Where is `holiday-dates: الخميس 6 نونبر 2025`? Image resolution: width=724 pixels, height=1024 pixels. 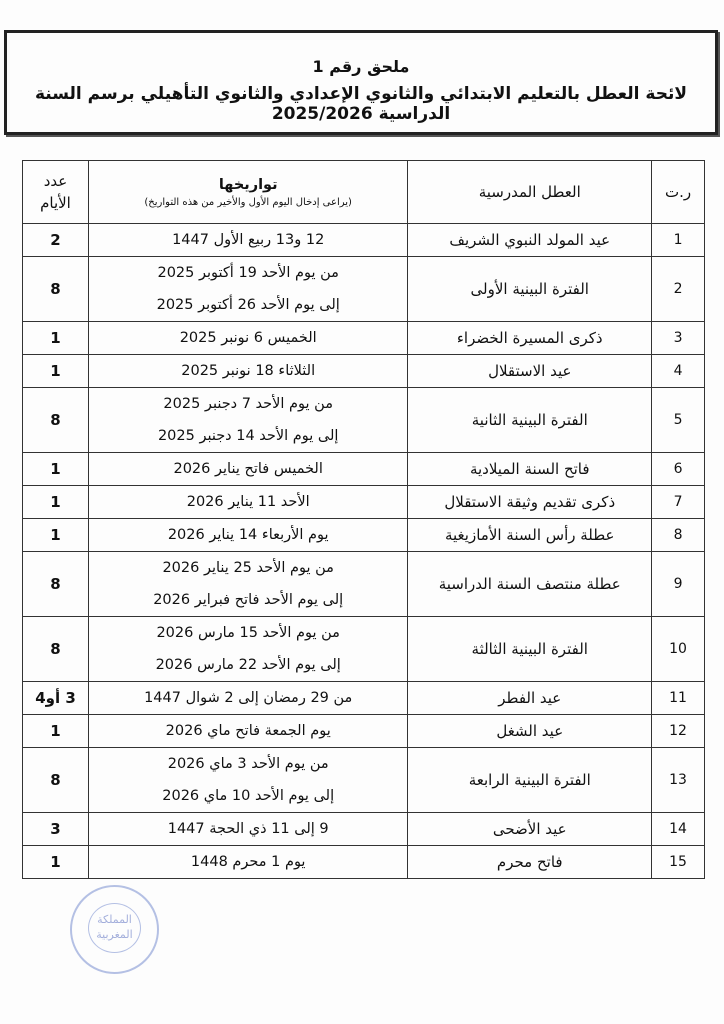 holiday-dates: الخميس 6 نونبر 2025 is located at coordinates (248, 338).